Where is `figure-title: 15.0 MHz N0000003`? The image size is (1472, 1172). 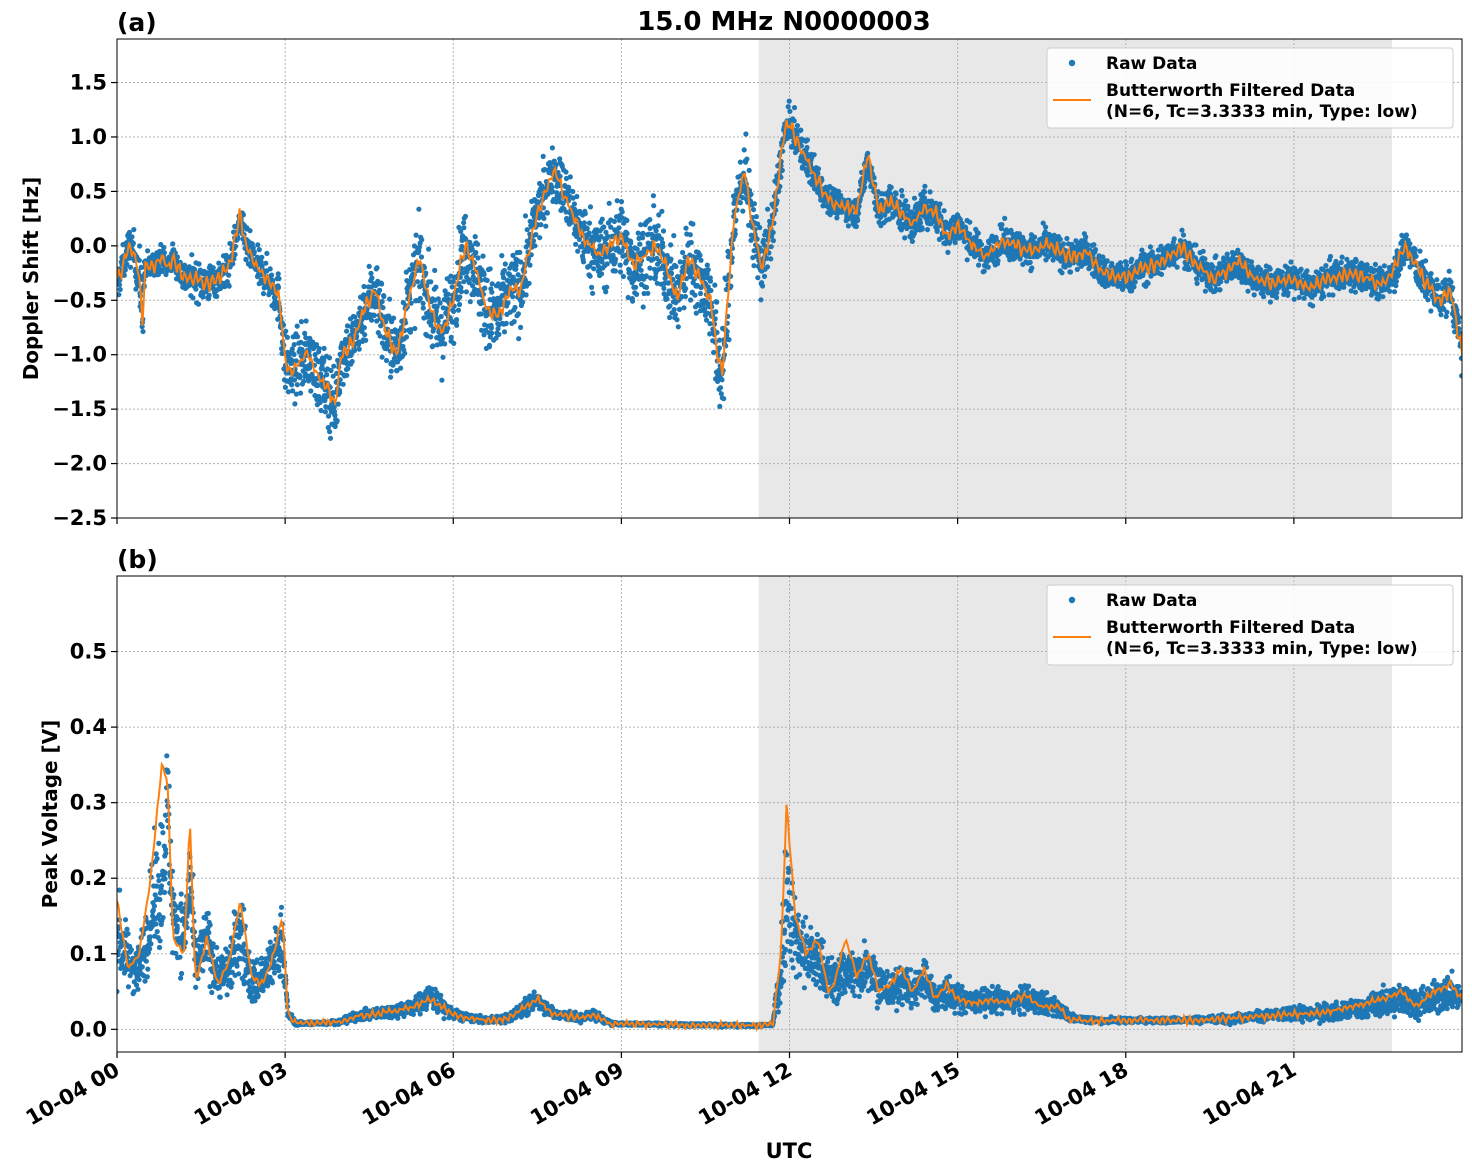 figure-title: 15.0 MHz N0000003 is located at coordinates (783, 22).